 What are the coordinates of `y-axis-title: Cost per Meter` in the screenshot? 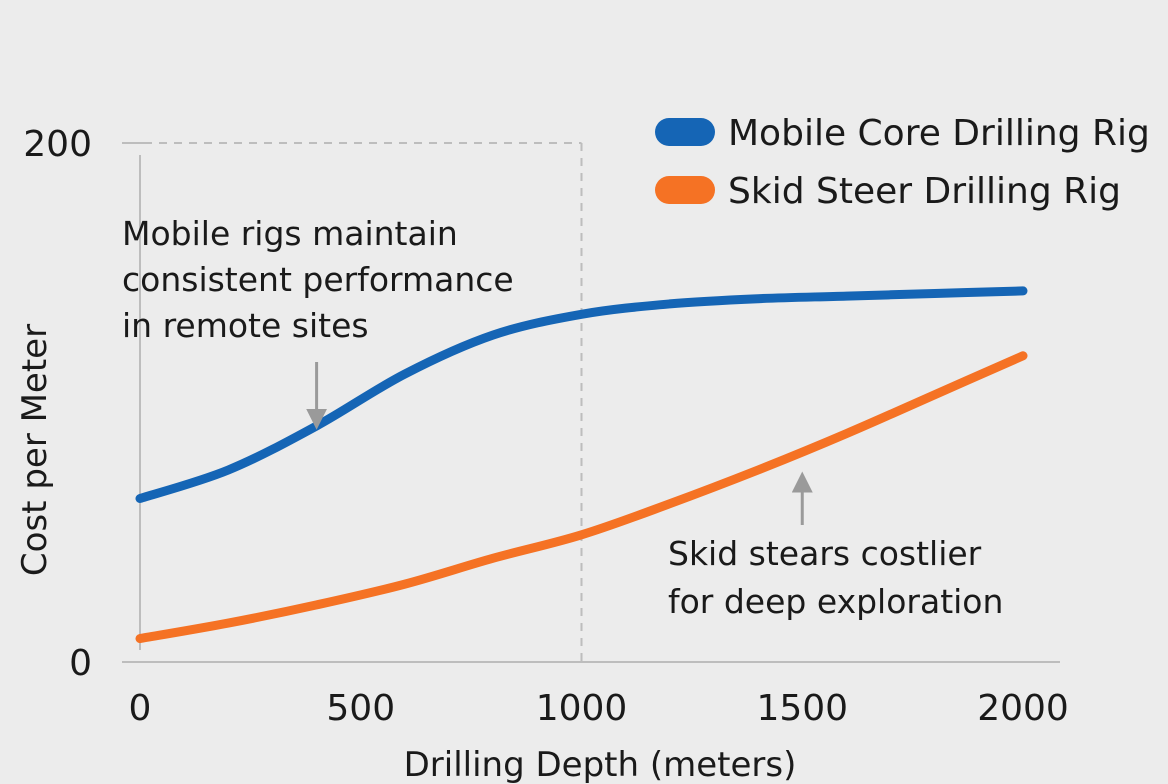 It's located at (35, 450).